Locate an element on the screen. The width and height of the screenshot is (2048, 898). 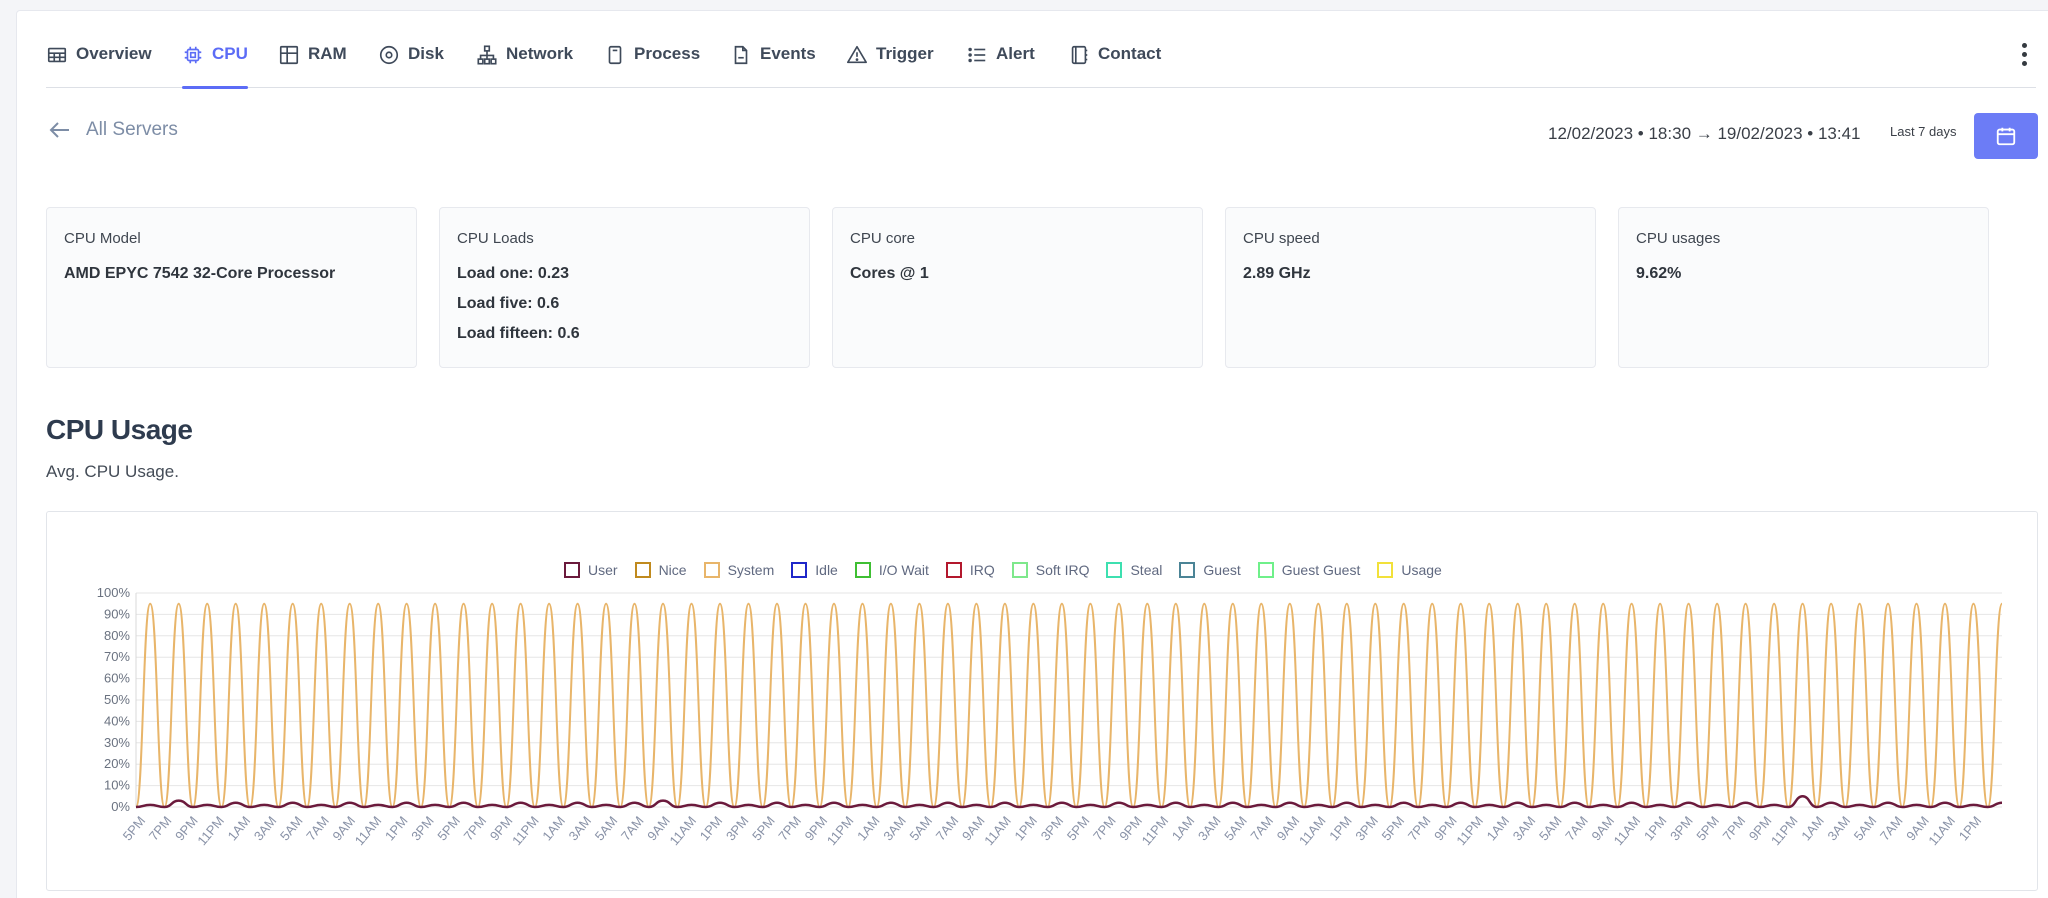
tab-network: Network is located at coordinates (524, 62).